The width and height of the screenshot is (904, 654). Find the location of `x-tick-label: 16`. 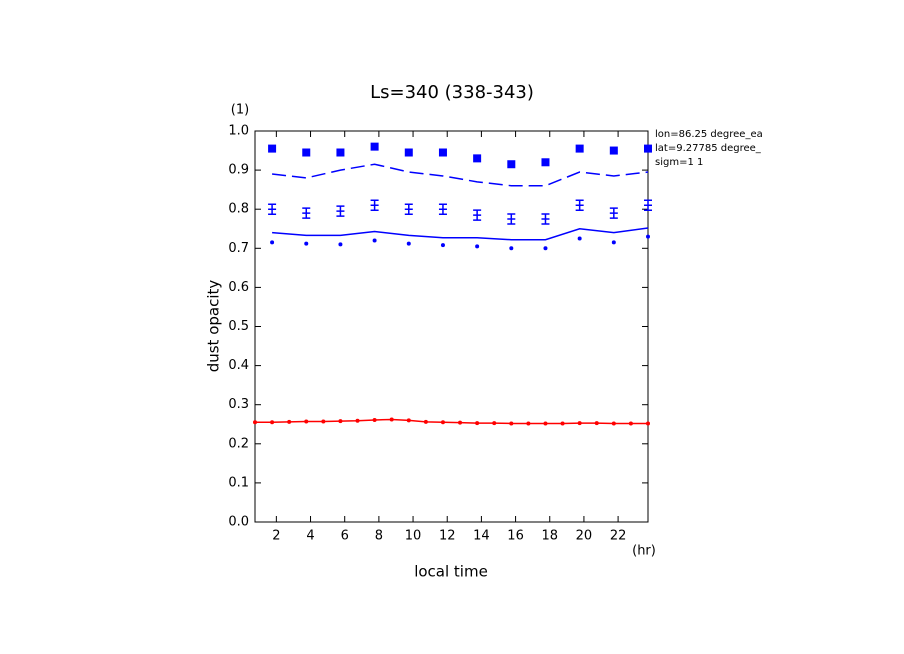

x-tick-label: 16 is located at coordinates (515, 536).